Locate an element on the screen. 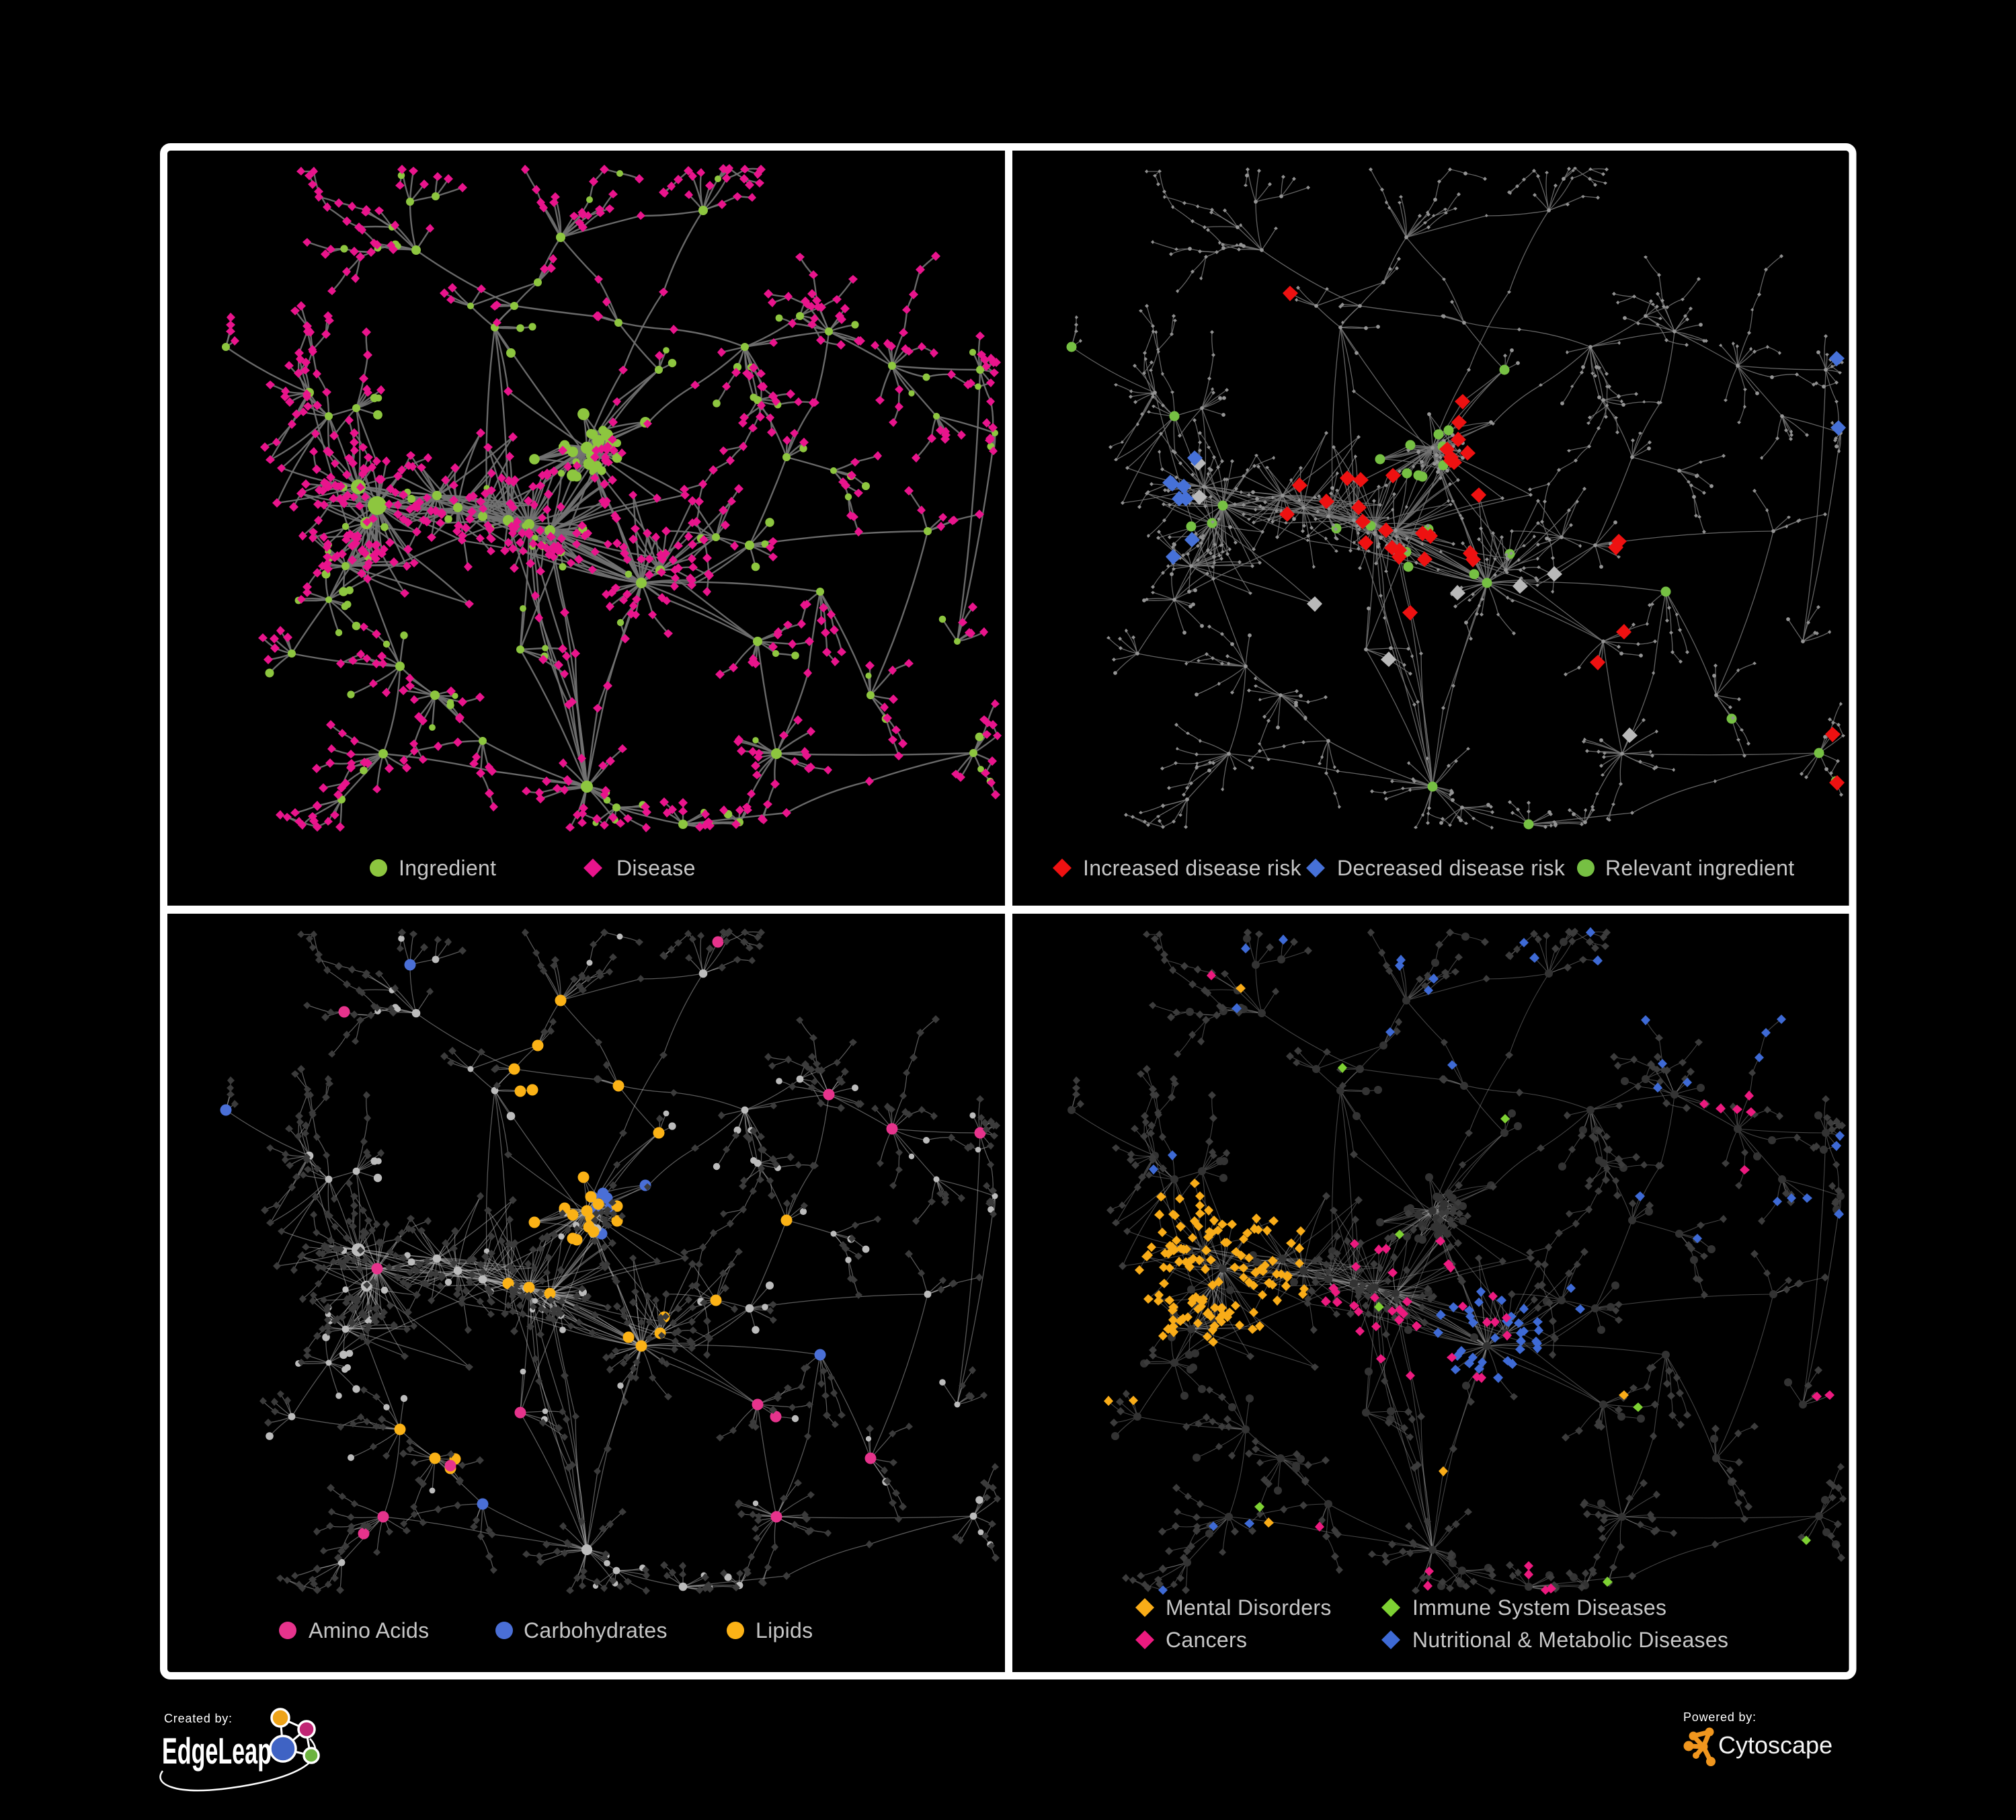 This screenshot has height=1820, width=2016. svg-text: Mental Disorders is located at coordinates (1249, 1607).